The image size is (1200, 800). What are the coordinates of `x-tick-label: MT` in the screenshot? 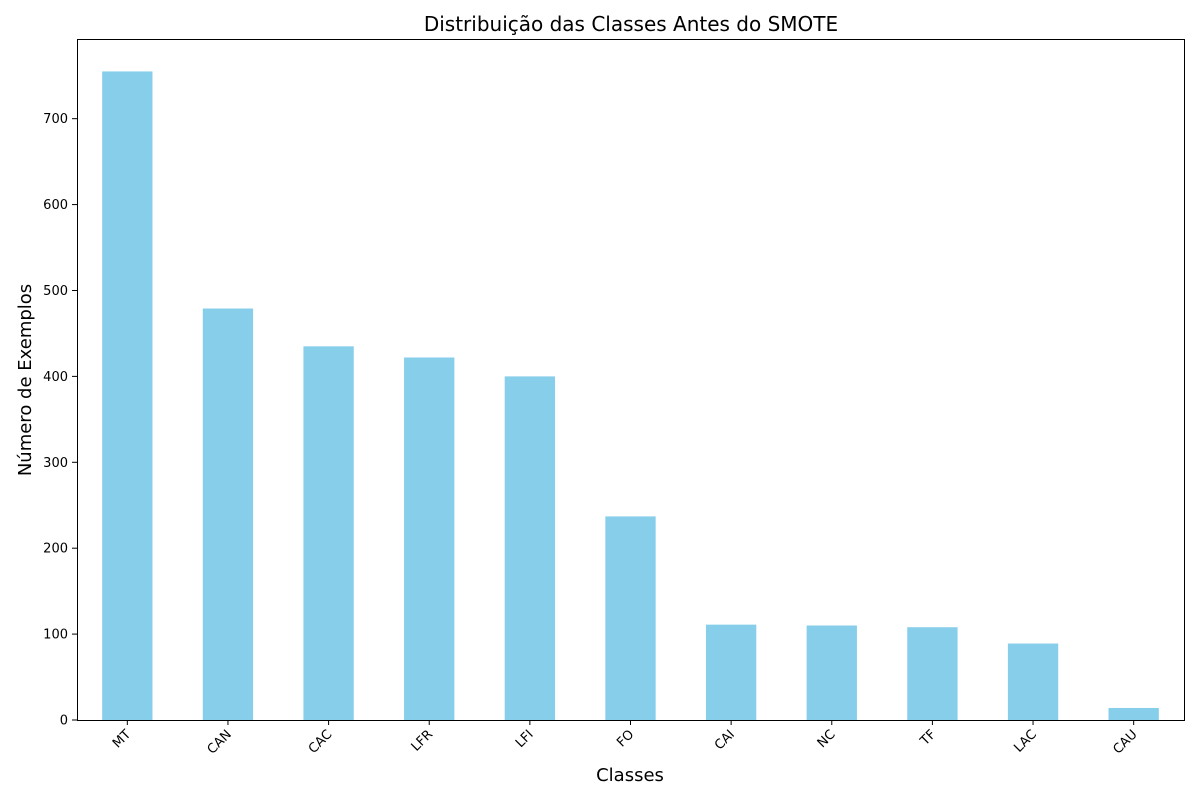 It's located at (122, 739).